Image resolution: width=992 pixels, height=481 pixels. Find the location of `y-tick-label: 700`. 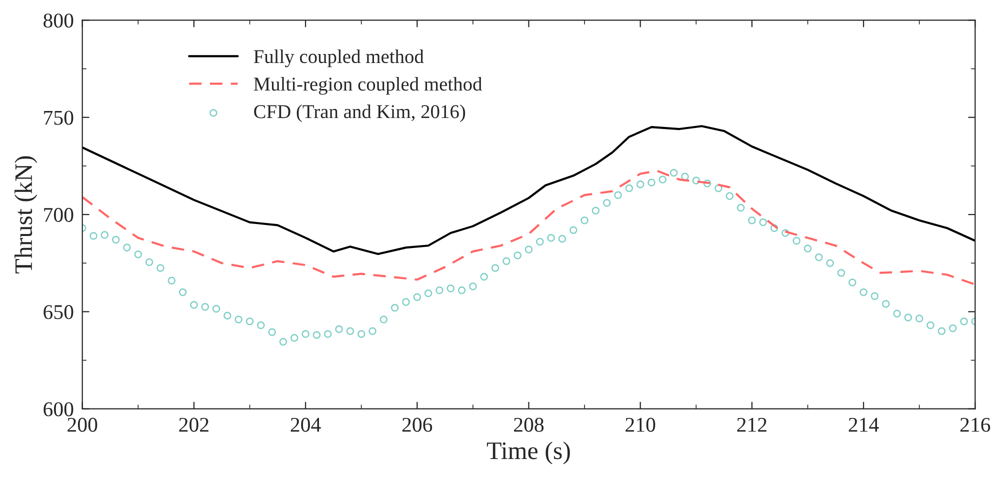

y-tick-label: 700 is located at coordinates (59, 215).